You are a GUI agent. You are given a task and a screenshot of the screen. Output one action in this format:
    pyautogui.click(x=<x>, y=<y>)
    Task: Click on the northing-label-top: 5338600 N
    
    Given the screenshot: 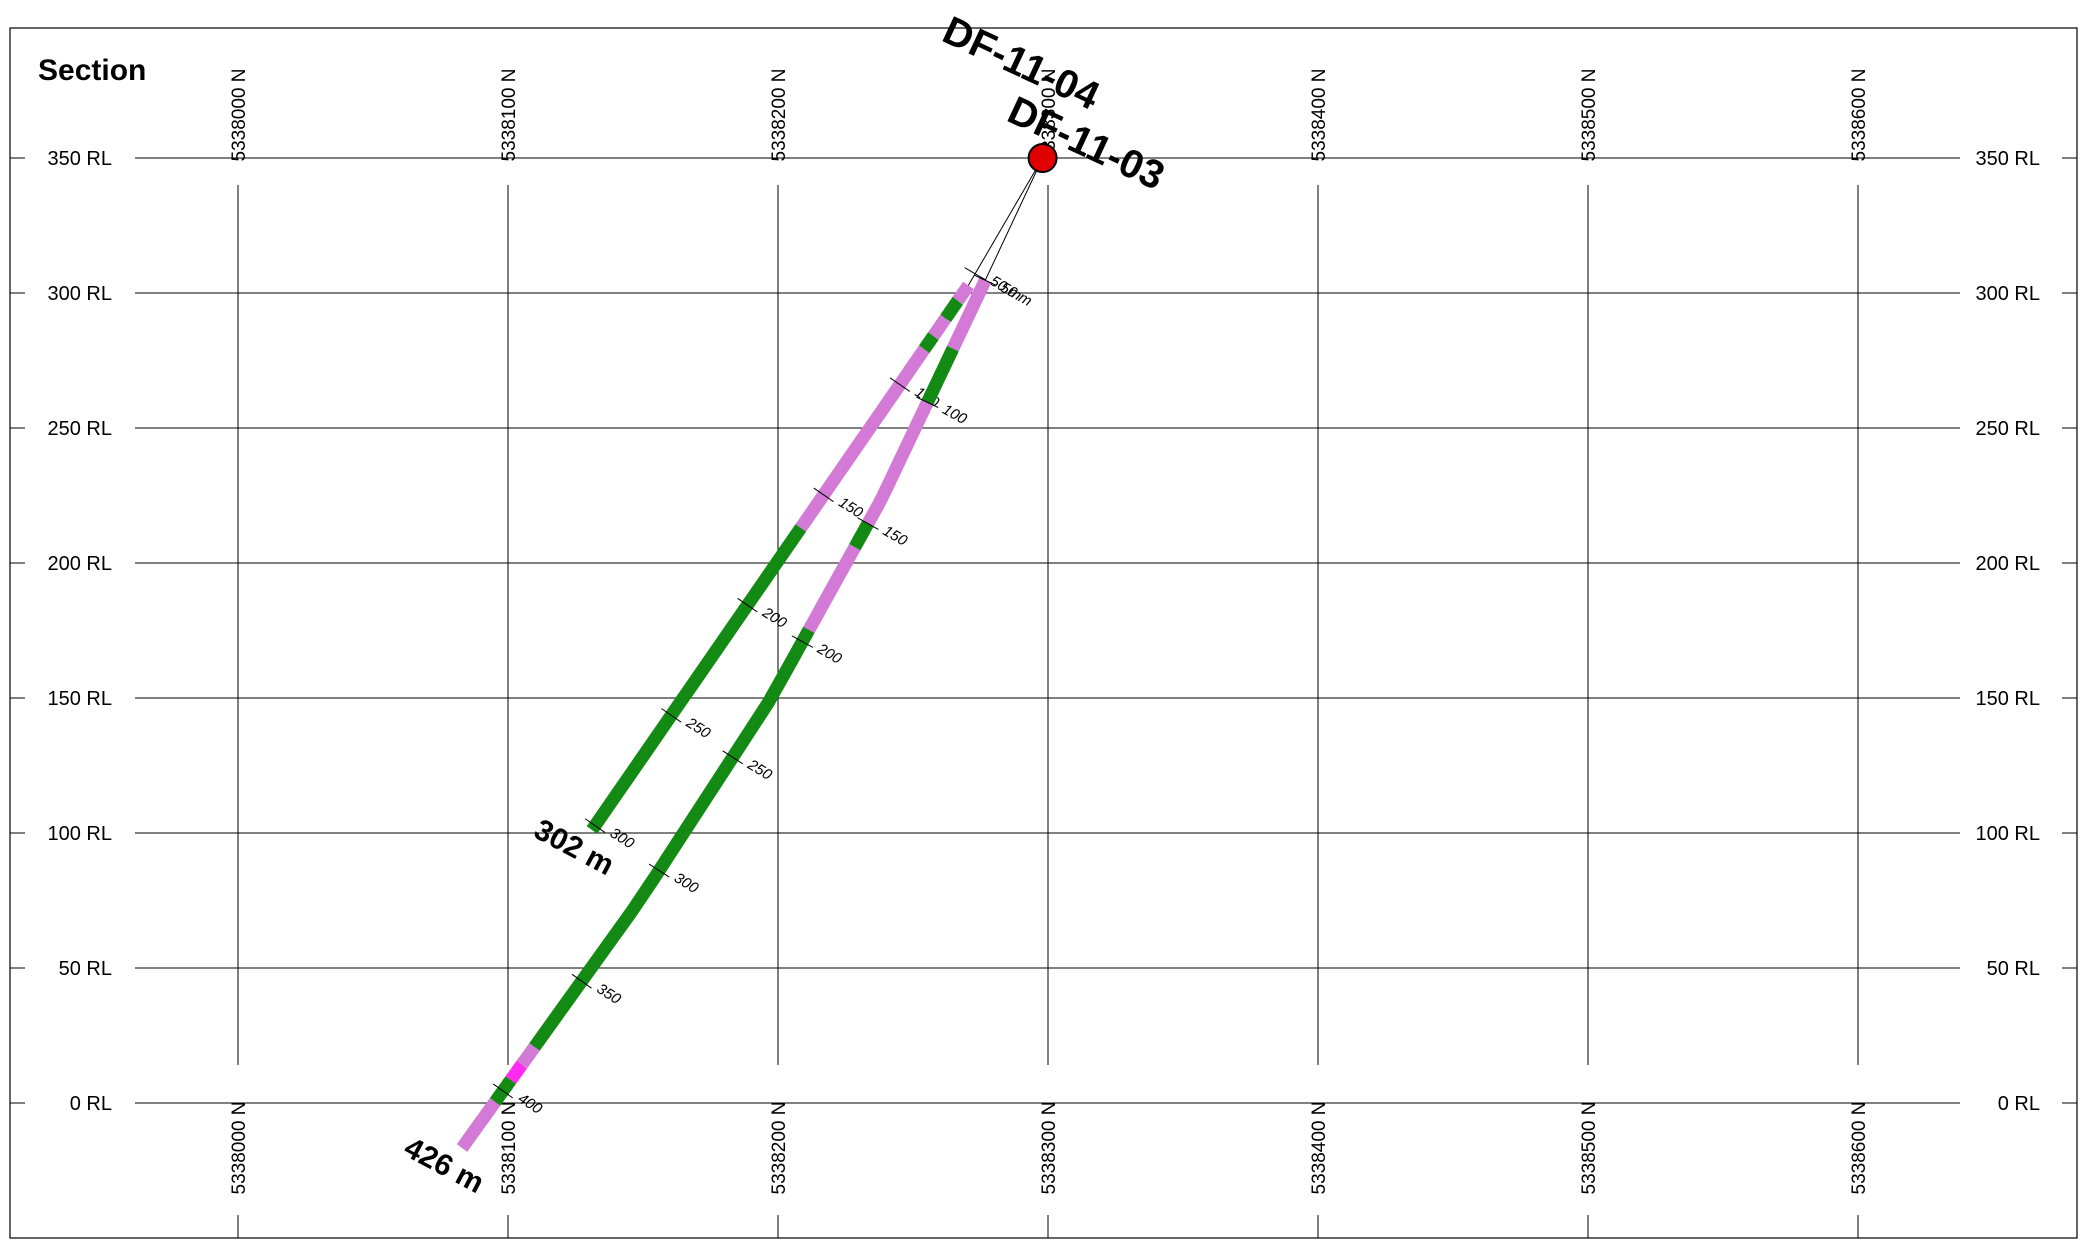 What is the action you would take?
    pyautogui.click(x=1859, y=115)
    